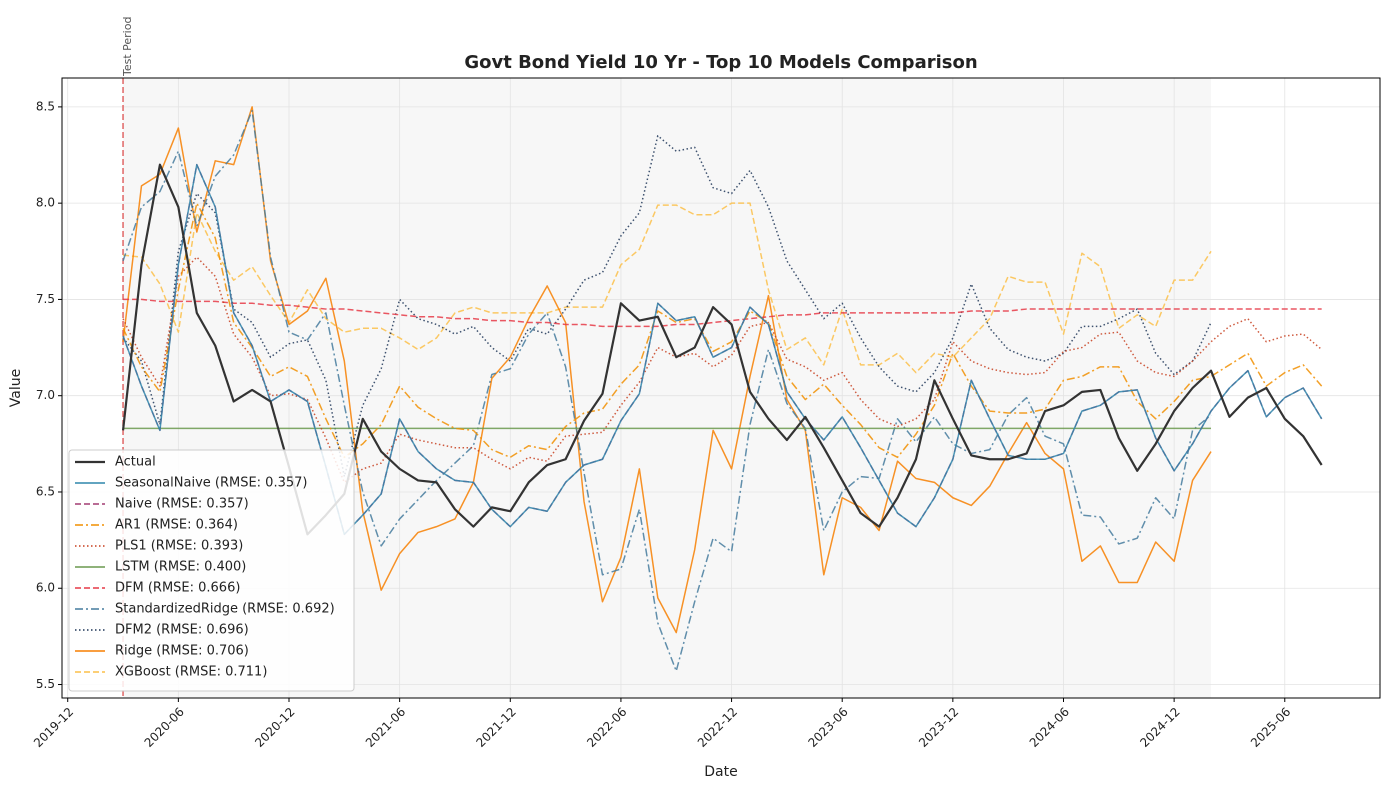 This screenshot has width=1389, height=793. I want to click on y-tick-label: 8.5, so click(45, 106).